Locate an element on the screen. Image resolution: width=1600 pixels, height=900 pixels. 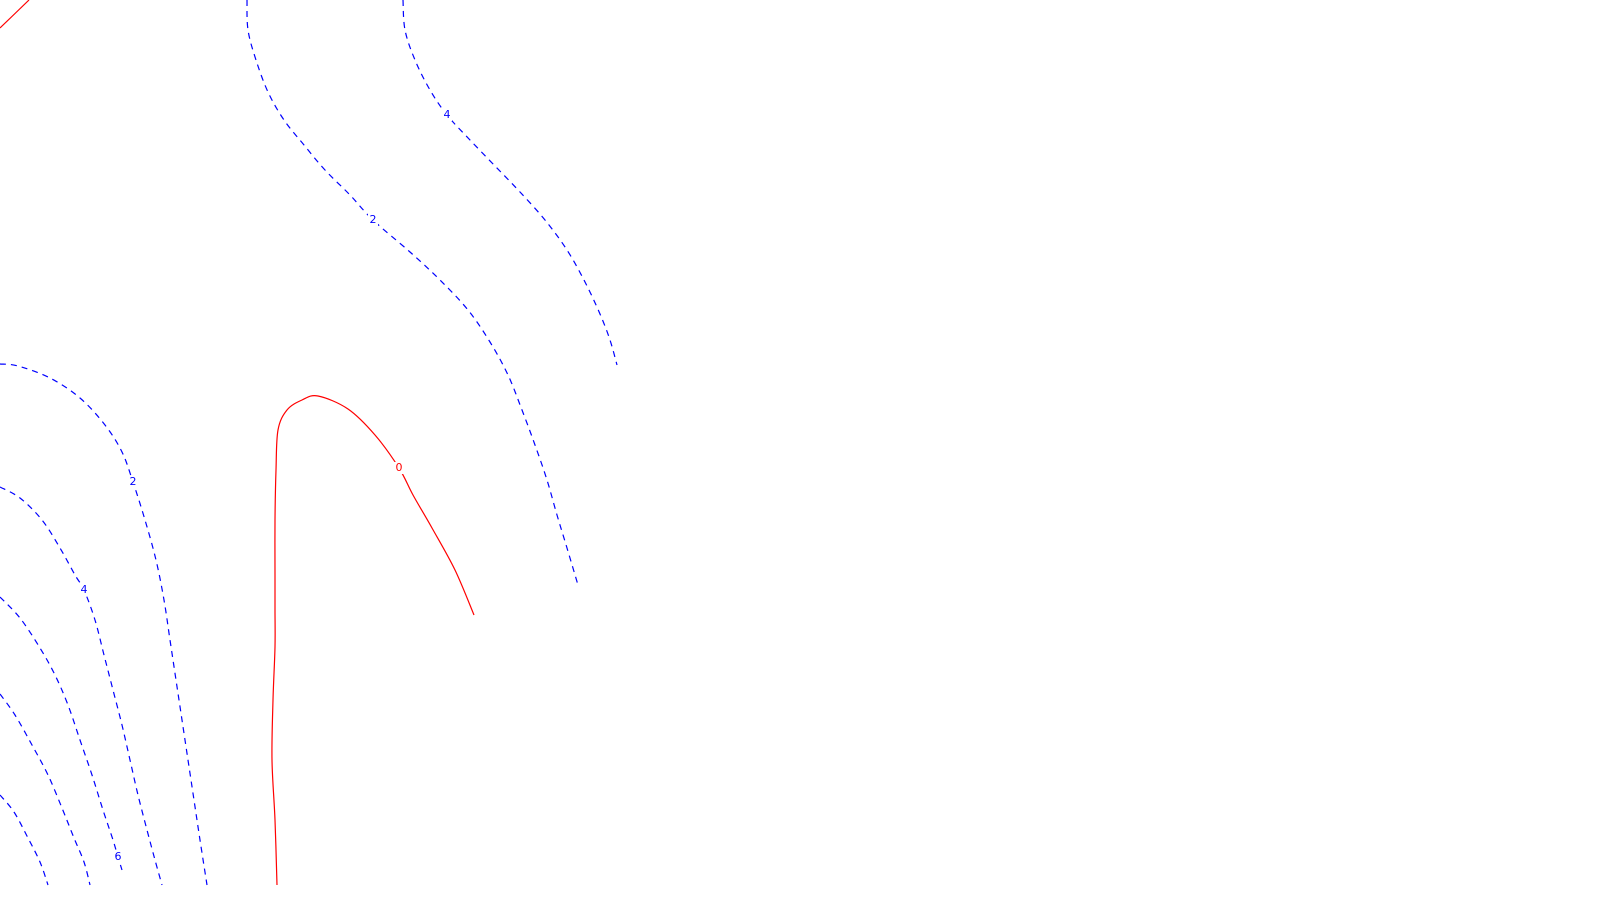
contour-label-bg-zero-loop is located at coordinates (399, 468).